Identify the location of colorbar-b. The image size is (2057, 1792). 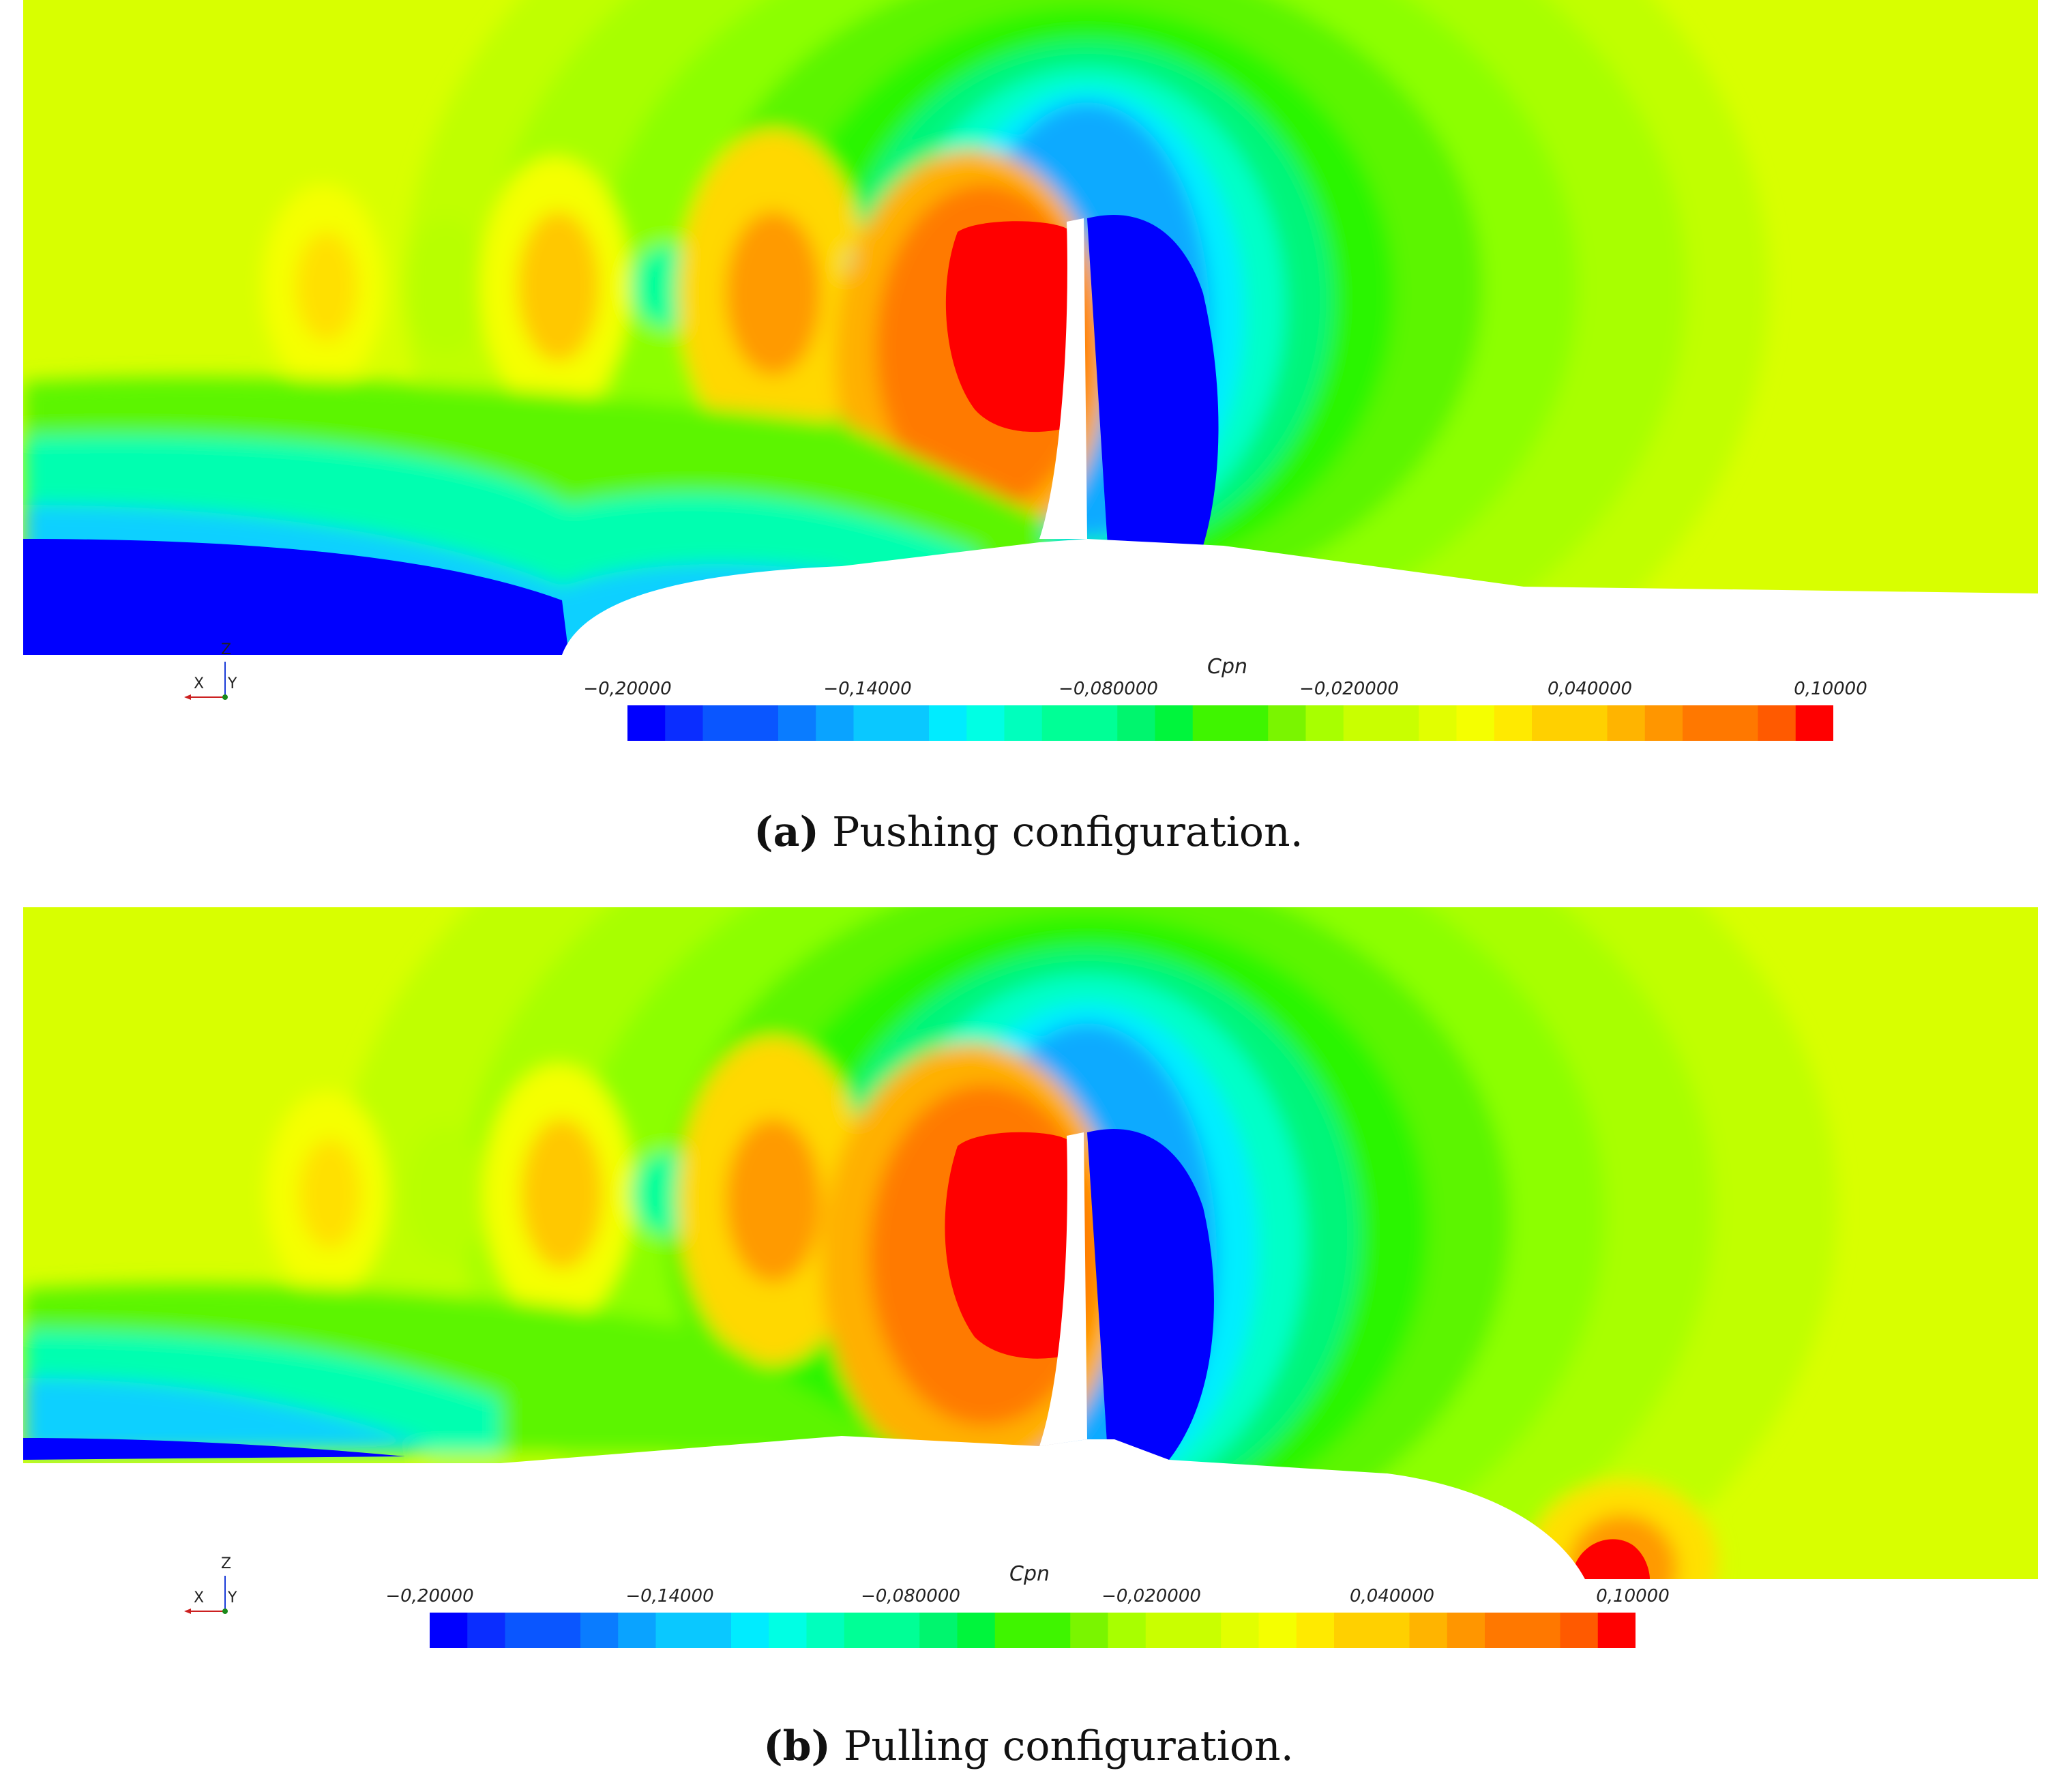
(1033, 1630).